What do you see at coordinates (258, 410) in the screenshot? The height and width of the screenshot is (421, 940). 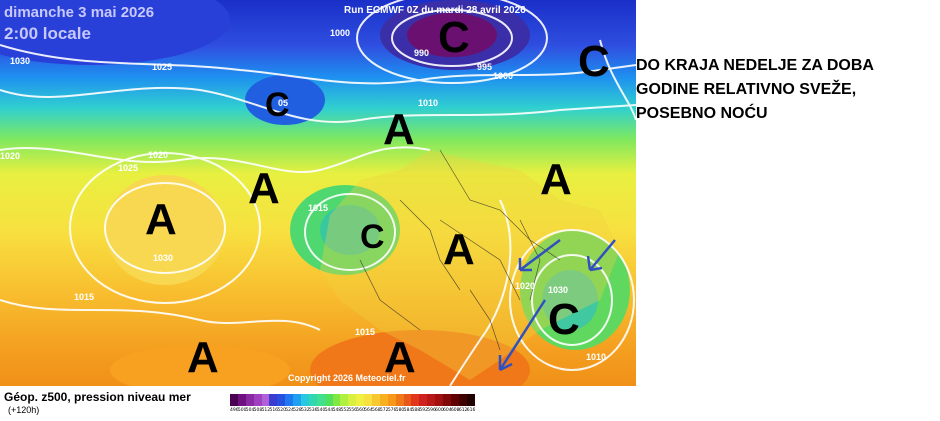 I see `colorbar-tick-label: 508` at bounding box center [258, 410].